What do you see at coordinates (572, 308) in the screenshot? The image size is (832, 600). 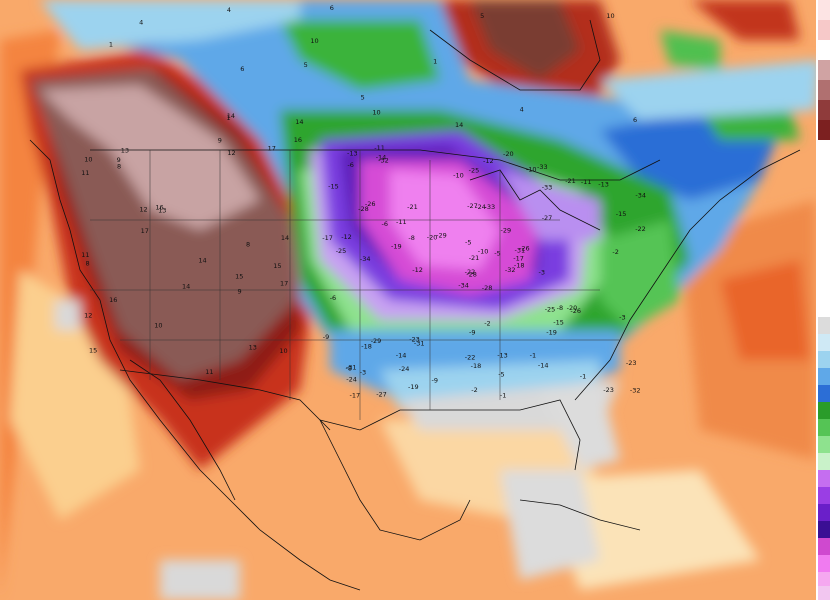 I see `contour-label: -20` at bounding box center [572, 308].